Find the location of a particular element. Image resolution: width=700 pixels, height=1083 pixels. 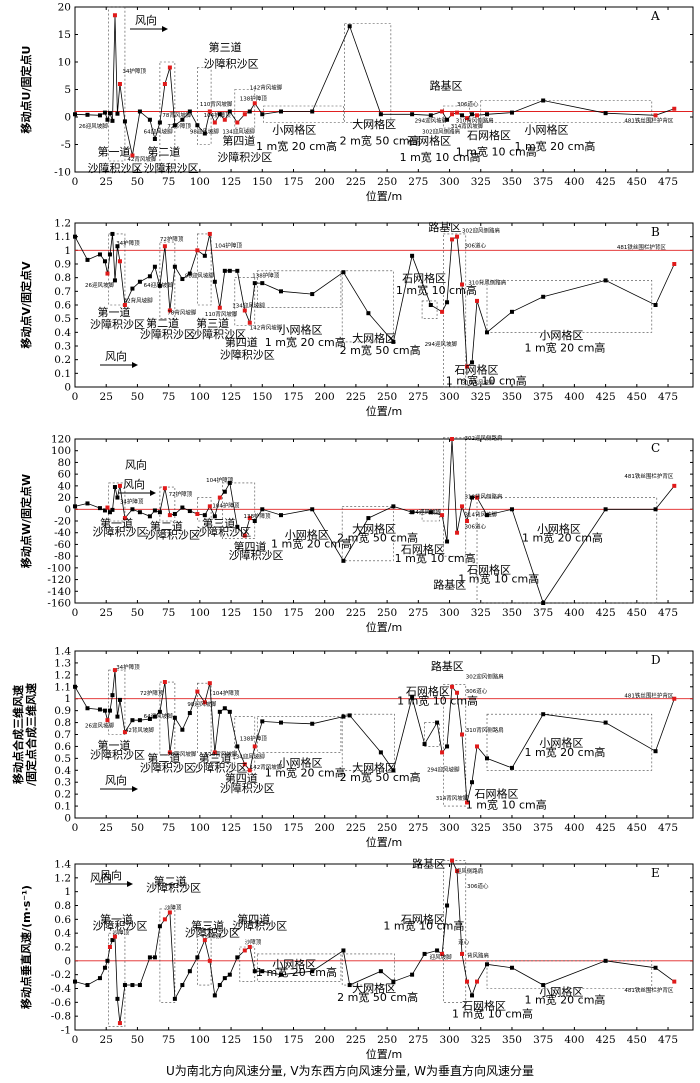

annotation: 306道心 is located at coordinates (468, 104).